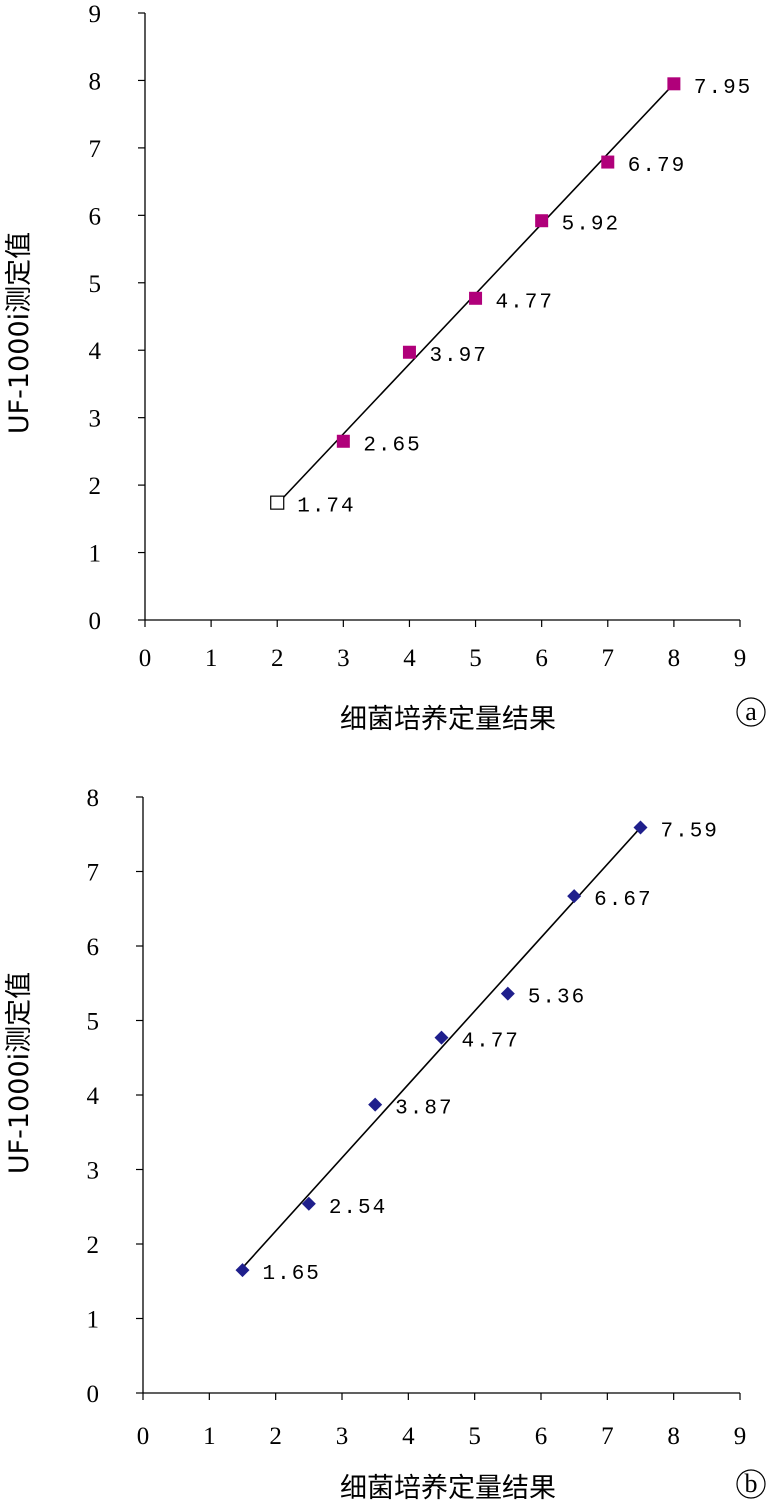 This screenshot has width=769, height=1507. What do you see at coordinates (292, 1274) in the screenshot?
I see `data-label: 1.65` at bounding box center [292, 1274].